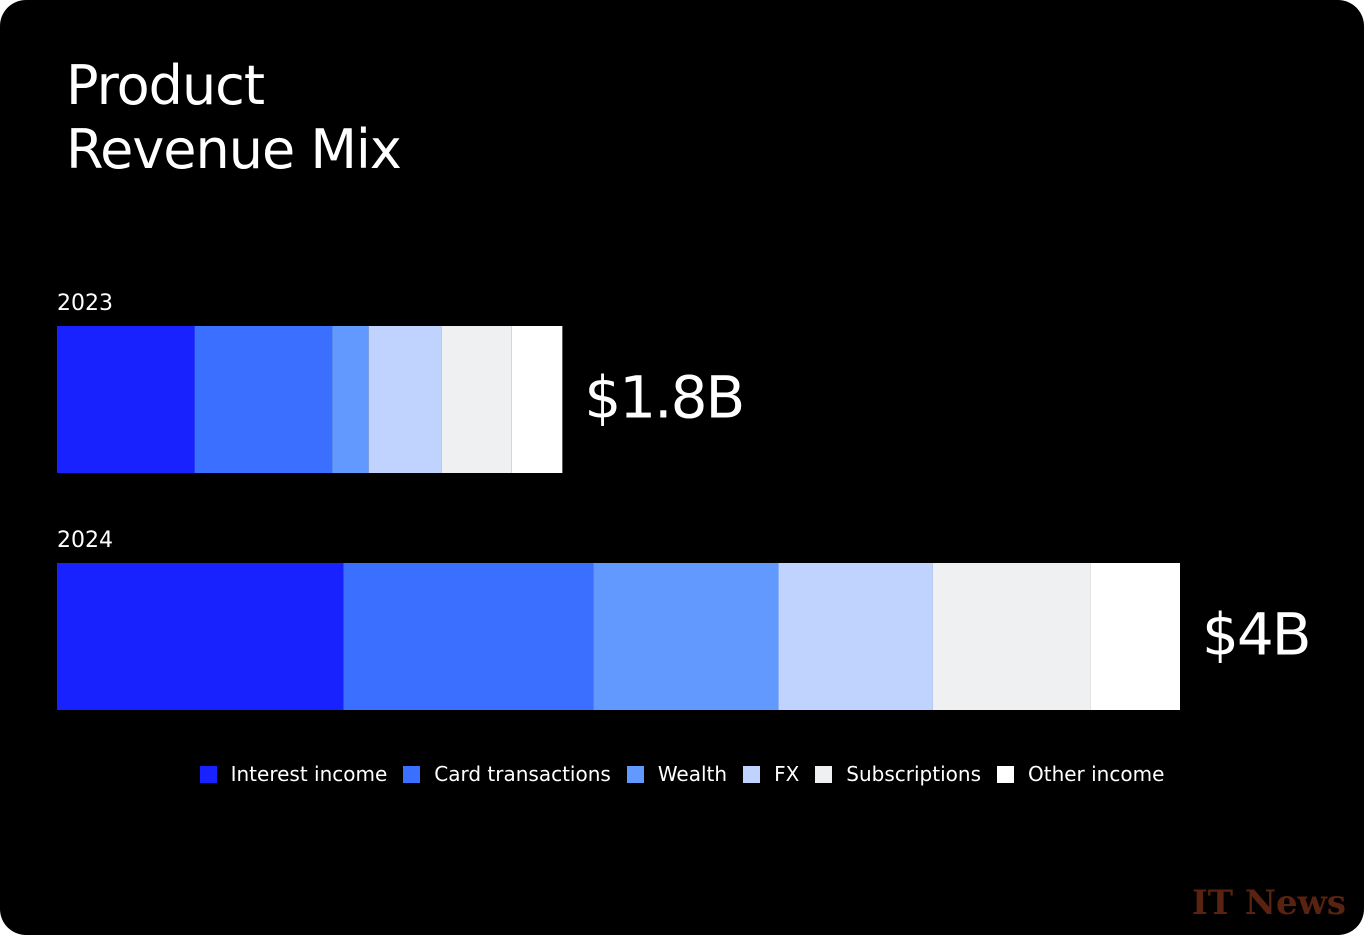 This screenshot has height=935, width=1364. I want to click on category-label: 2024, so click(85, 540).